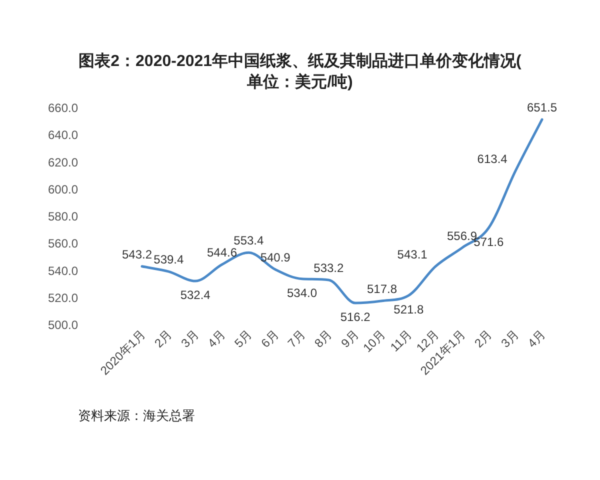  What do you see at coordinates (382, 289) in the screenshot?
I see `data-label: 517.8` at bounding box center [382, 289].